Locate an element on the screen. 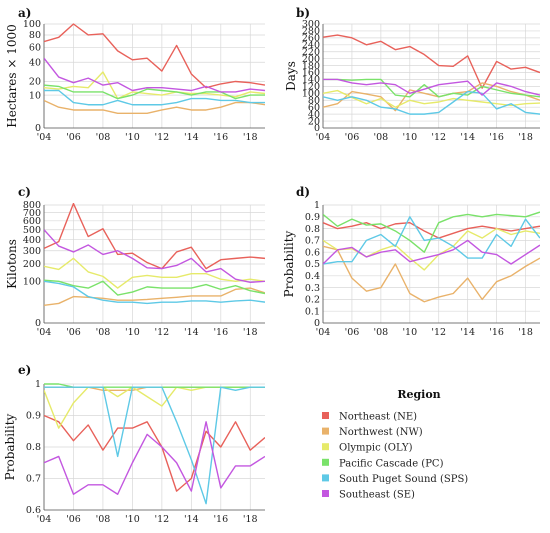 This screenshot has width=550, height=533. legend-label-ne: Northeast (NE) is located at coordinates (378, 417).